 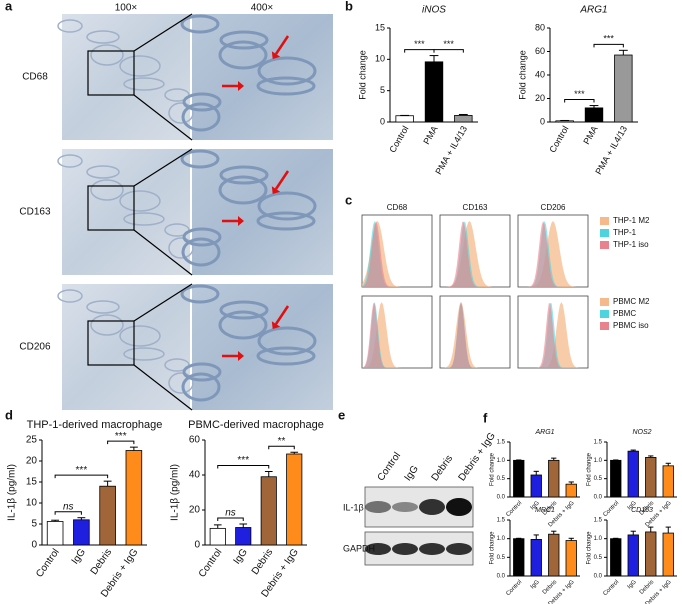 What do you see at coordinates (95, 425) in the screenshot?
I see `chart-title: THP-1-derived macrophage` at bounding box center [95, 425].